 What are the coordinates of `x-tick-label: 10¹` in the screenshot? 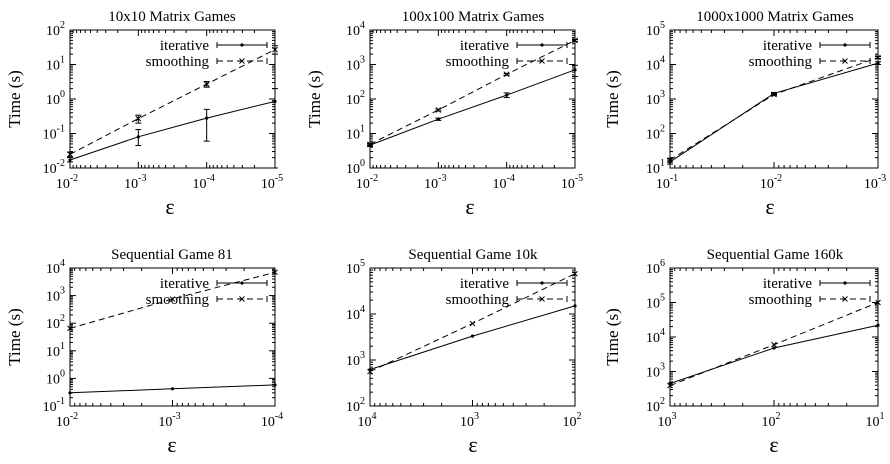 It's located at (875, 420).